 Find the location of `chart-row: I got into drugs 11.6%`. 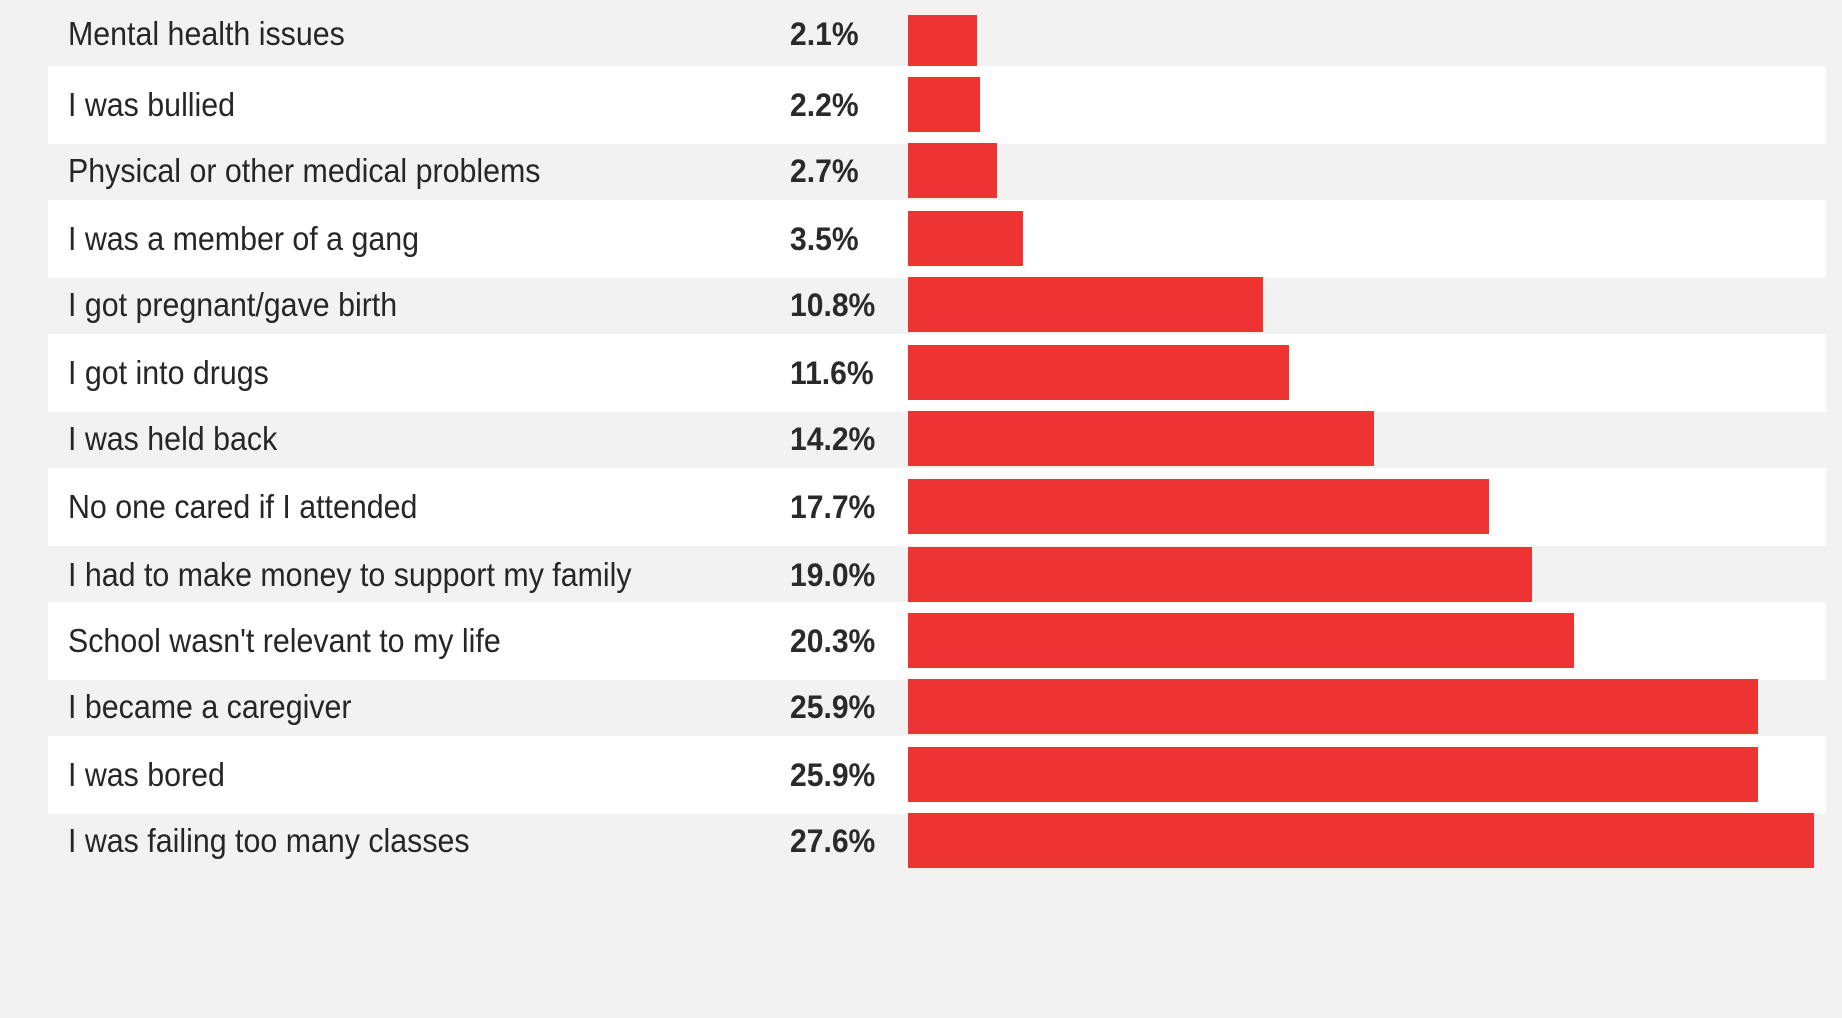

chart-row: I got into drugs 11.6% is located at coordinates (937, 373).